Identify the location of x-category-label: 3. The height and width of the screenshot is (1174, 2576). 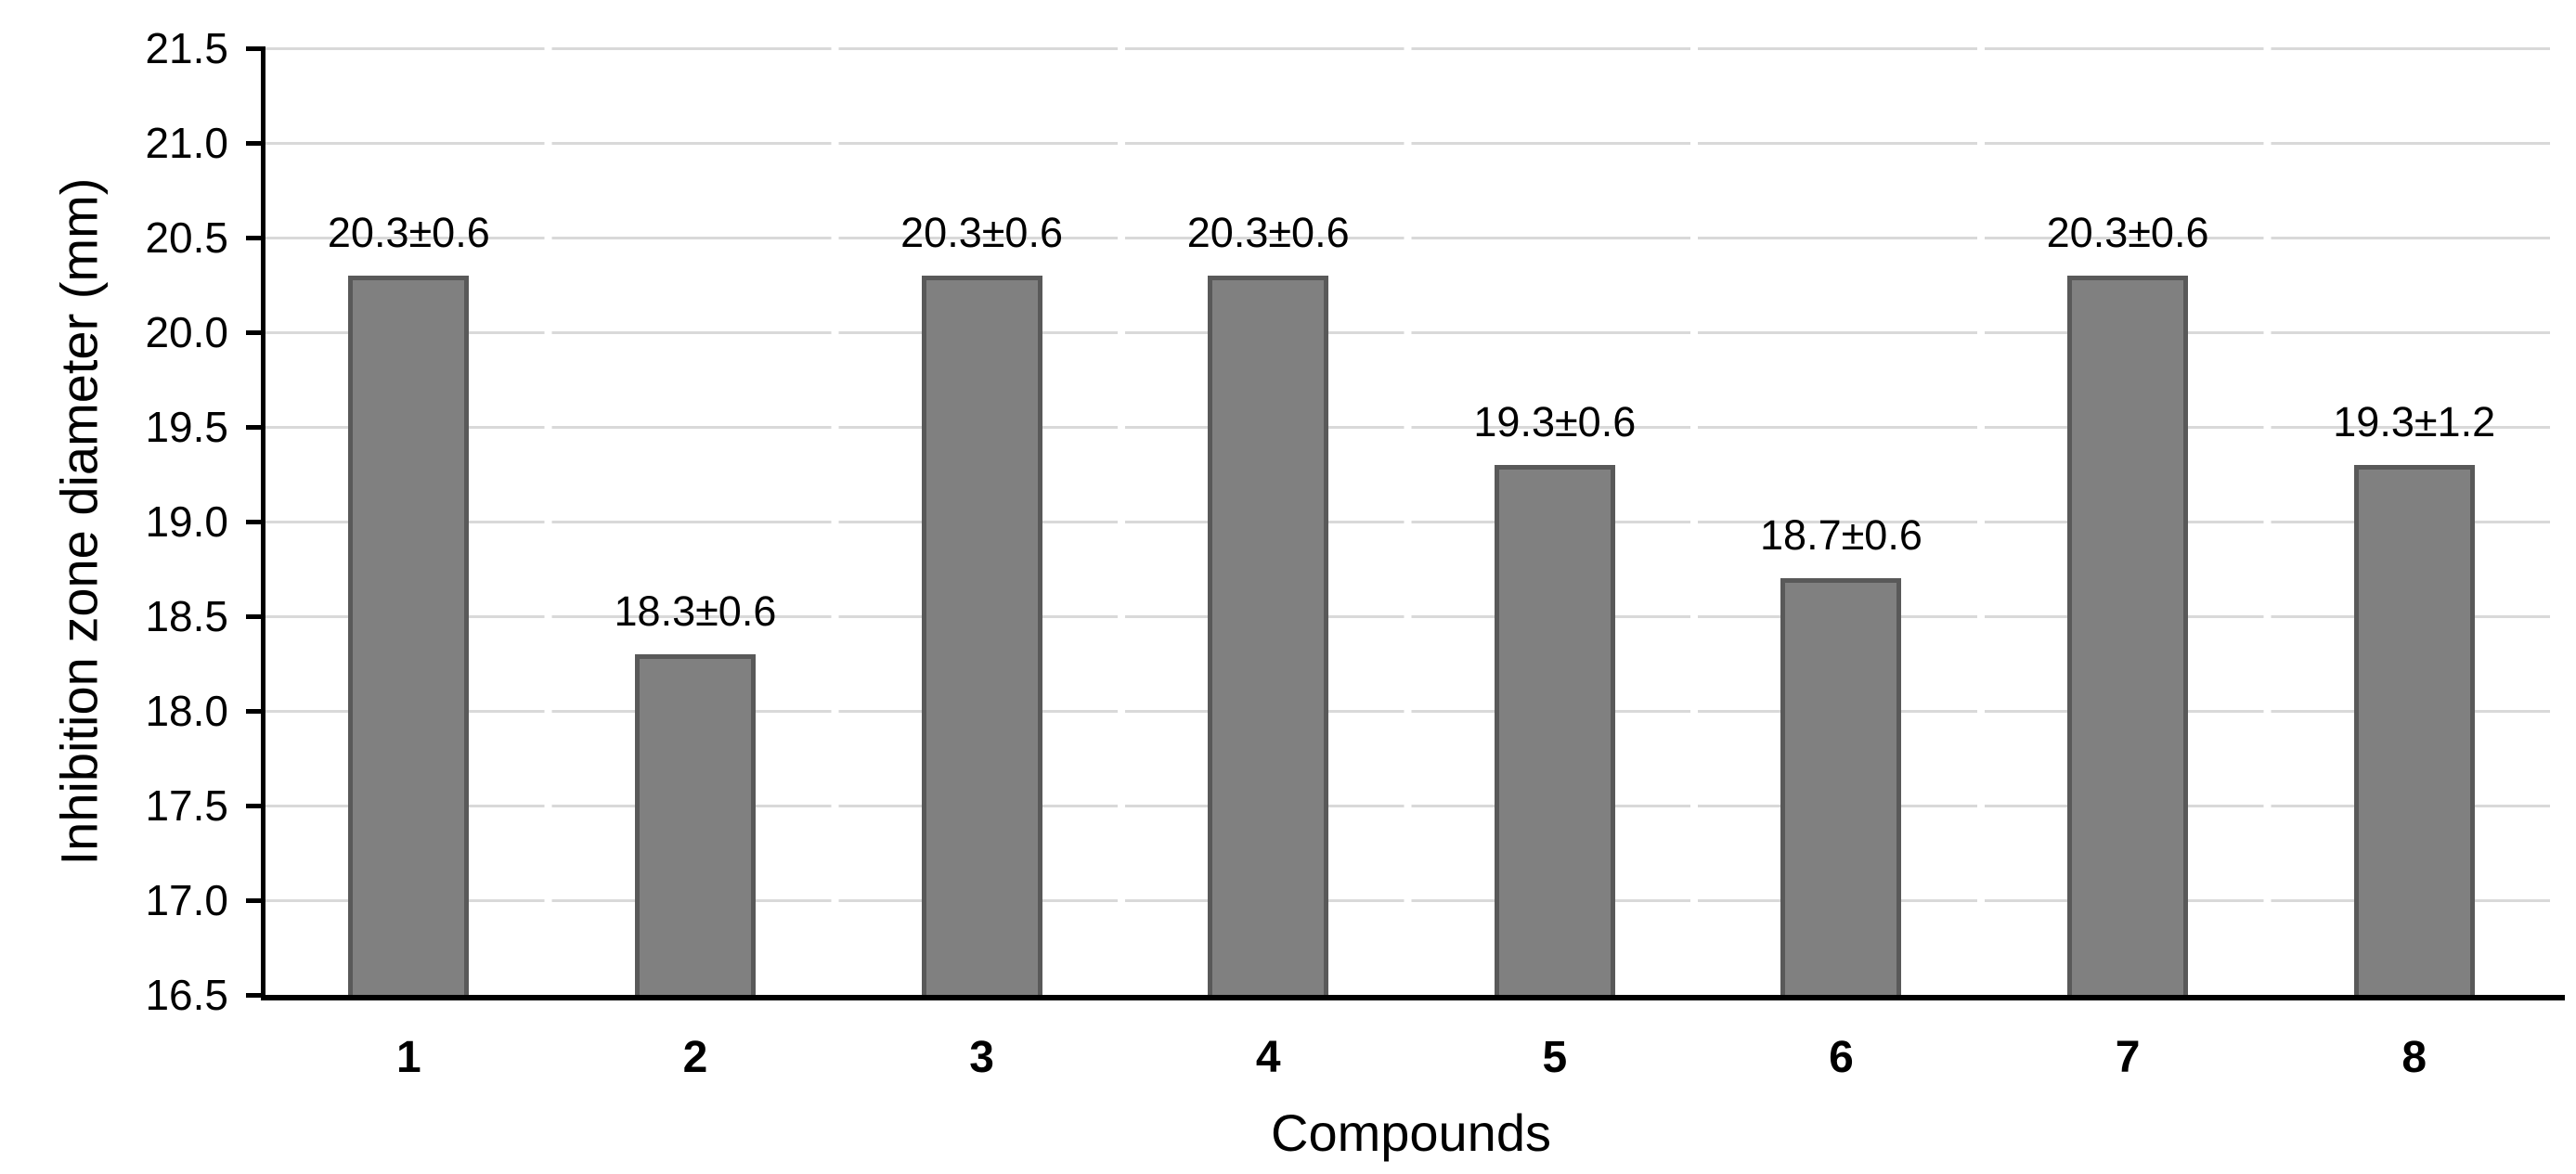
(981, 1057).